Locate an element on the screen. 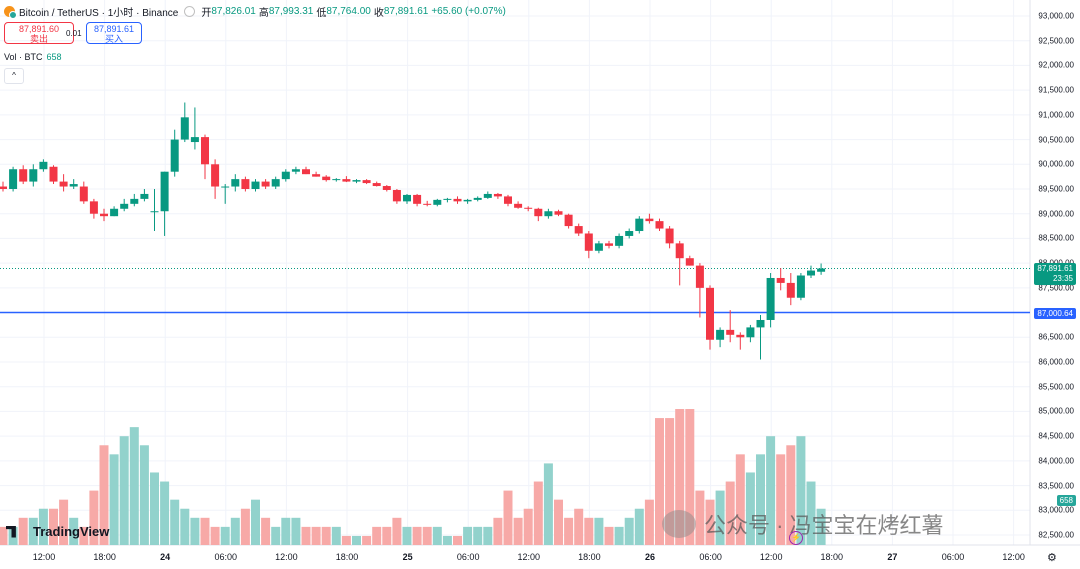 This screenshot has height=569, width=1080. last-price-label: 87,891.61 23:35 is located at coordinates (1055, 274).